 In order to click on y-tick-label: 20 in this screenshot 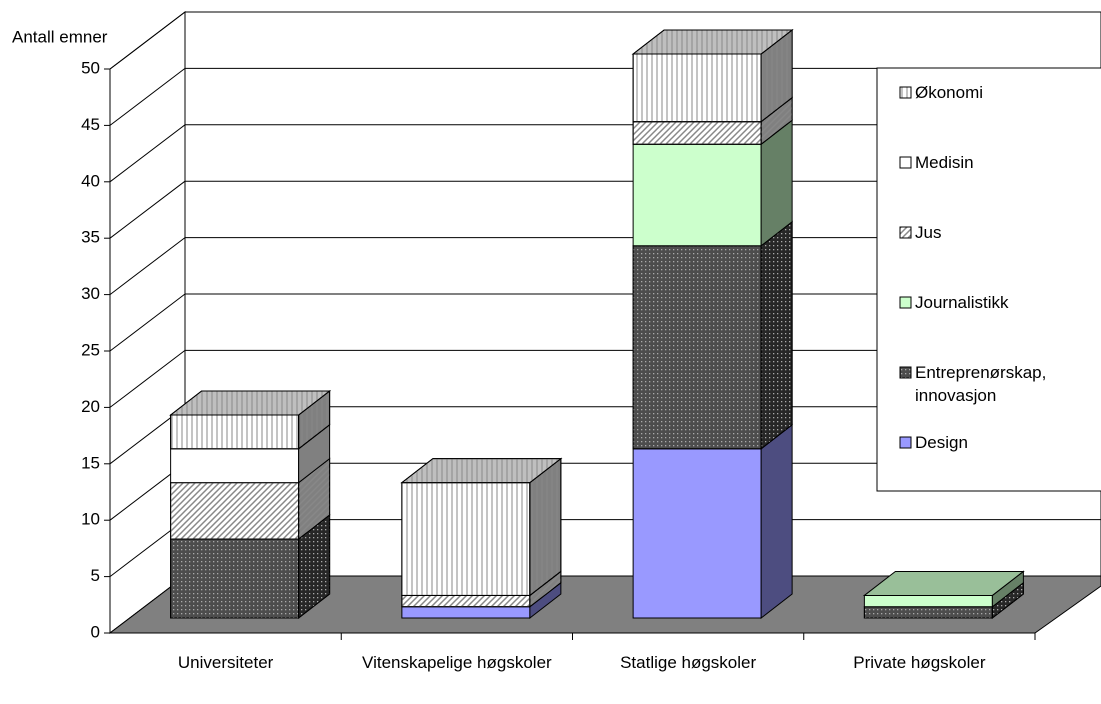, I will do `click(90, 406)`.